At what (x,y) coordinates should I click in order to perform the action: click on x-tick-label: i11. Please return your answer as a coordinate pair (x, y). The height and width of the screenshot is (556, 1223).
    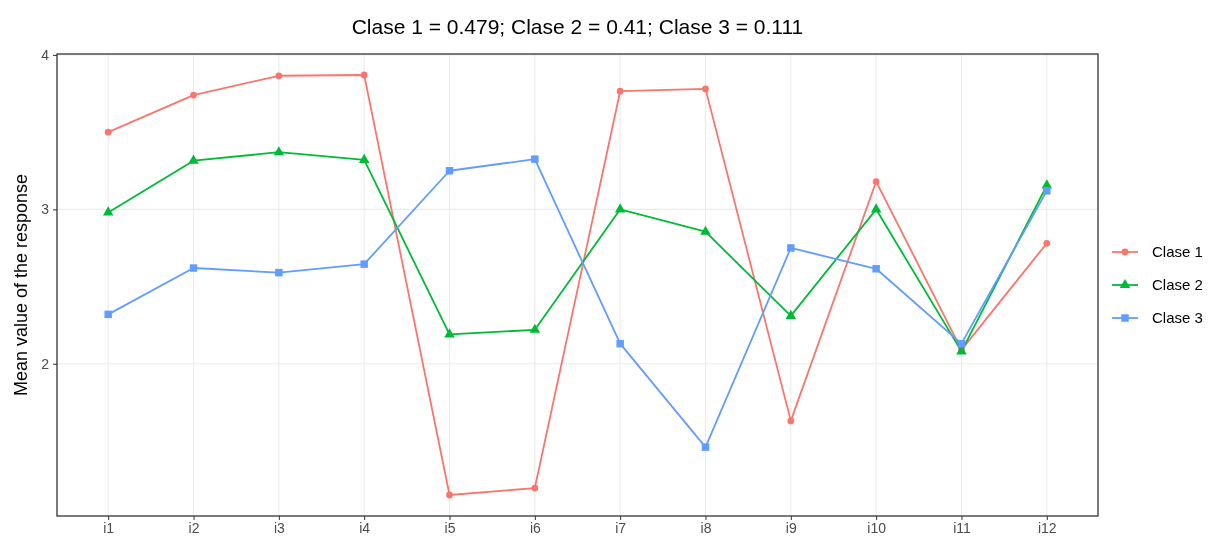
    Looking at the image, I should click on (962, 527).